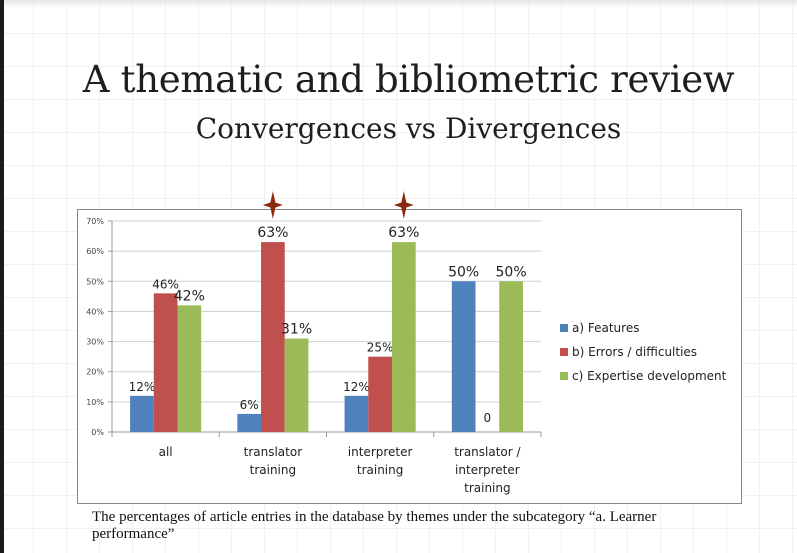  I want to click on y-tick-label: 20%, so click(95, 372).